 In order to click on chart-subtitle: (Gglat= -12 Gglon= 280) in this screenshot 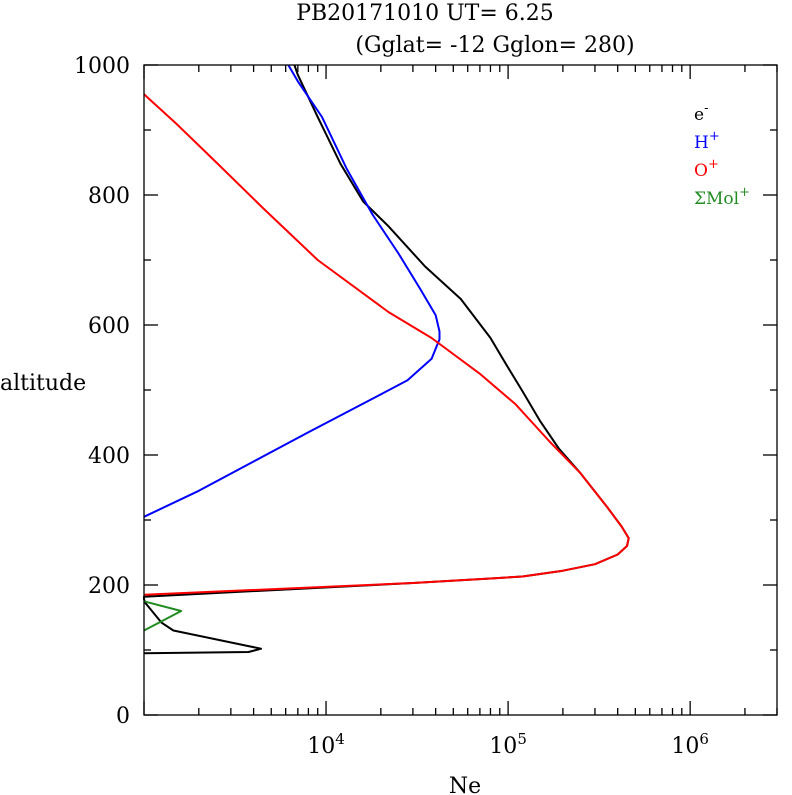, I will do `click(494, 45)`.